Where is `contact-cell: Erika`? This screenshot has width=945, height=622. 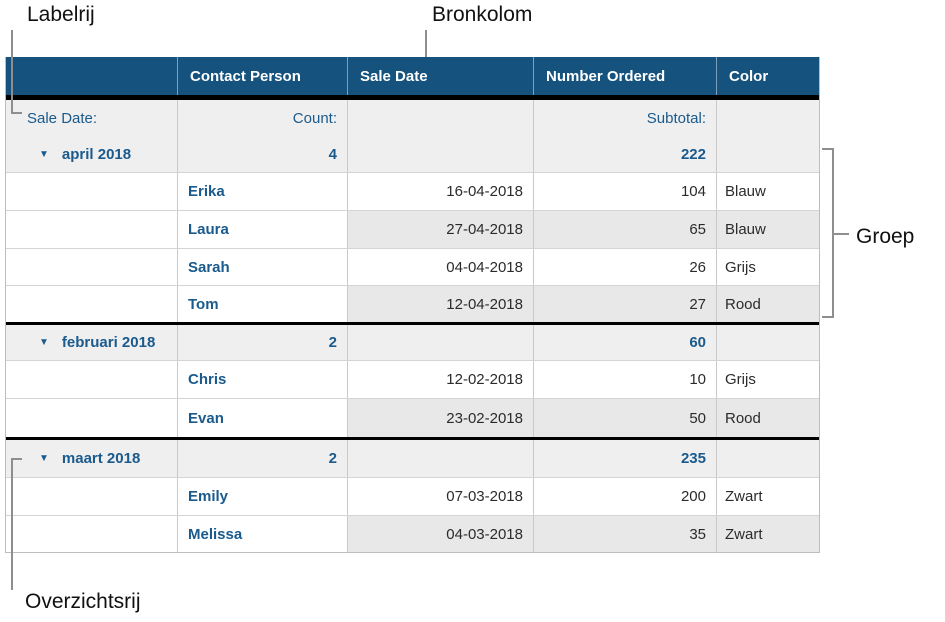 contact-cell: Erika is located at coordinates (263, 191).